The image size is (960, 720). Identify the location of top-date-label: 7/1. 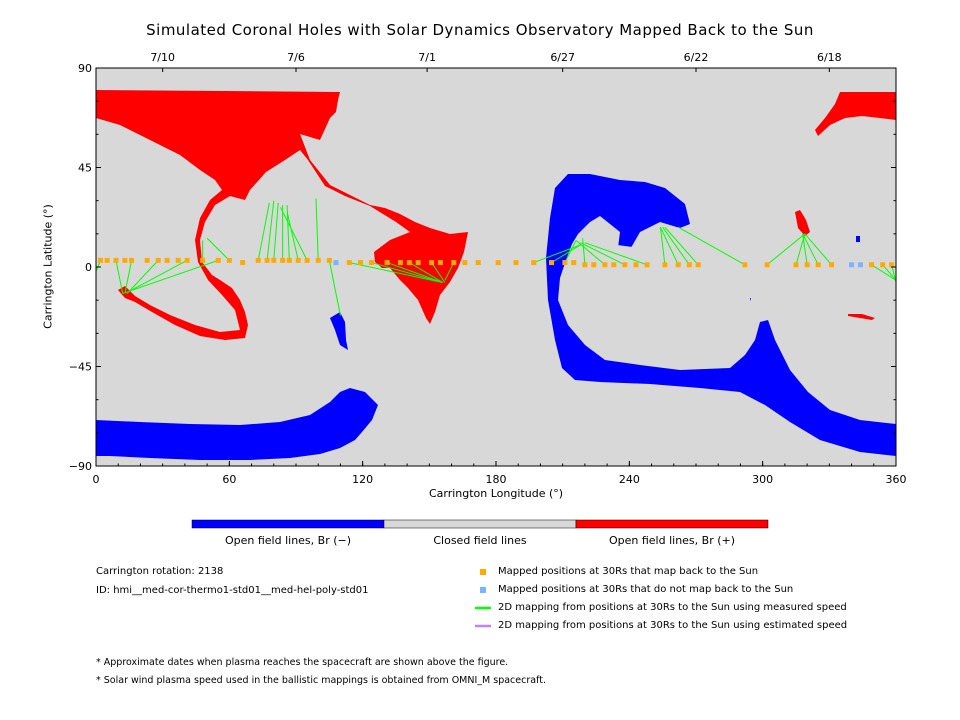
(427, 57).